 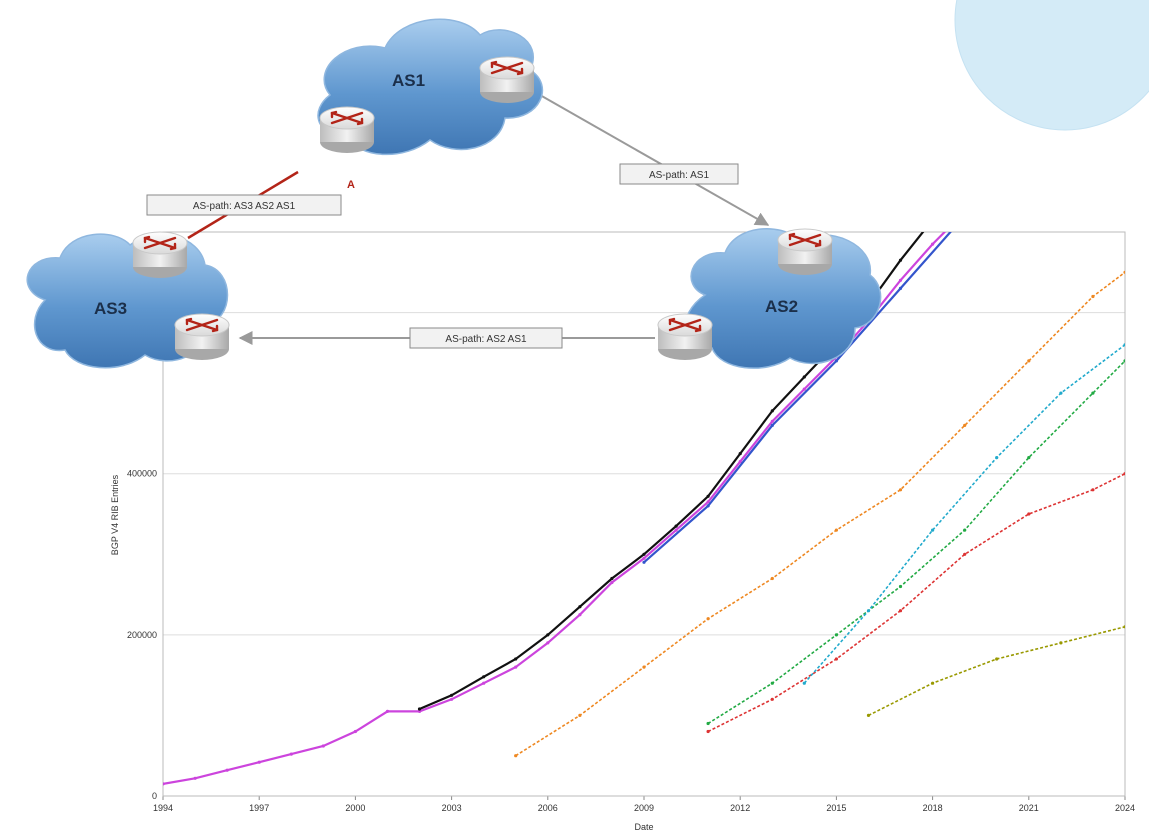 I want to click on x-tick-label: 2012, so click(x=740, y=808).